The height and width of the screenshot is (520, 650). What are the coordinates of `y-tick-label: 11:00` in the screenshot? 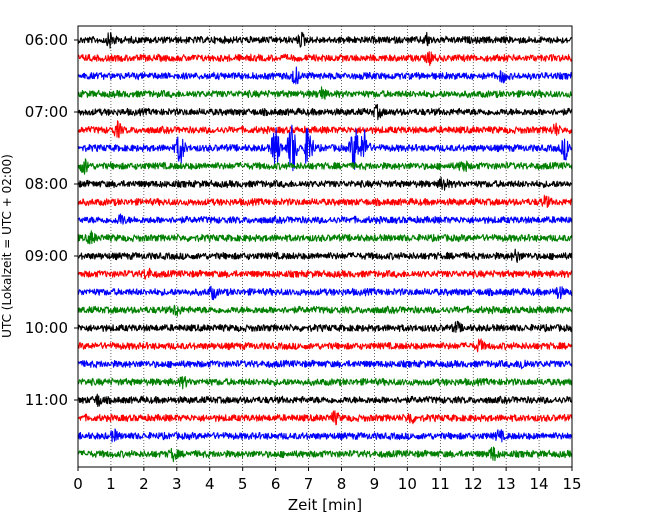 It's located at (46, 400).